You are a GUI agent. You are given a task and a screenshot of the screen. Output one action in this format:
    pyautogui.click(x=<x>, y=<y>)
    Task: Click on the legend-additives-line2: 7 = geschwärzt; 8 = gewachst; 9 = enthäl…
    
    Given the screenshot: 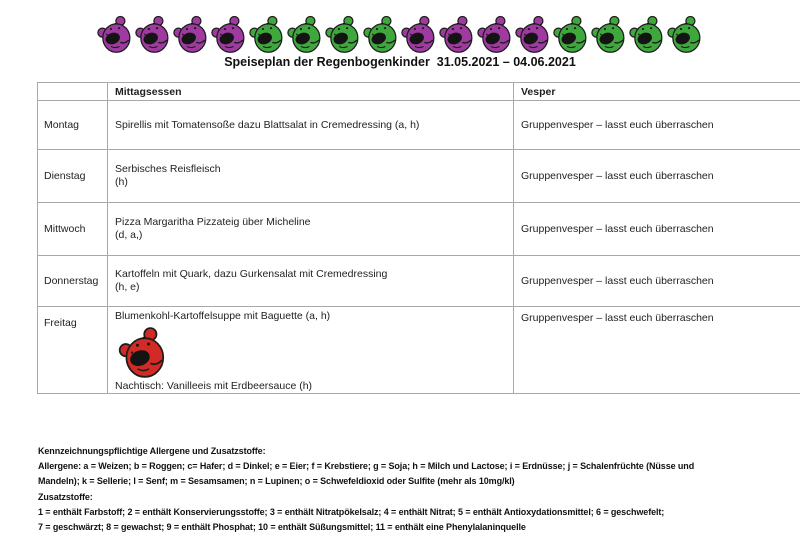 What is the action you would take?
    pyautogui.click(x=282, y=527)
    